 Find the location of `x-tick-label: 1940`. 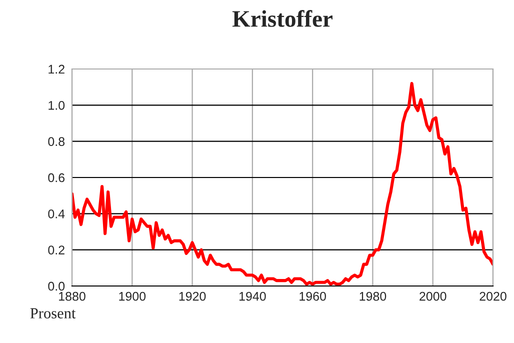

x-tick-label: 1940 is located at coordinates (252, 296).